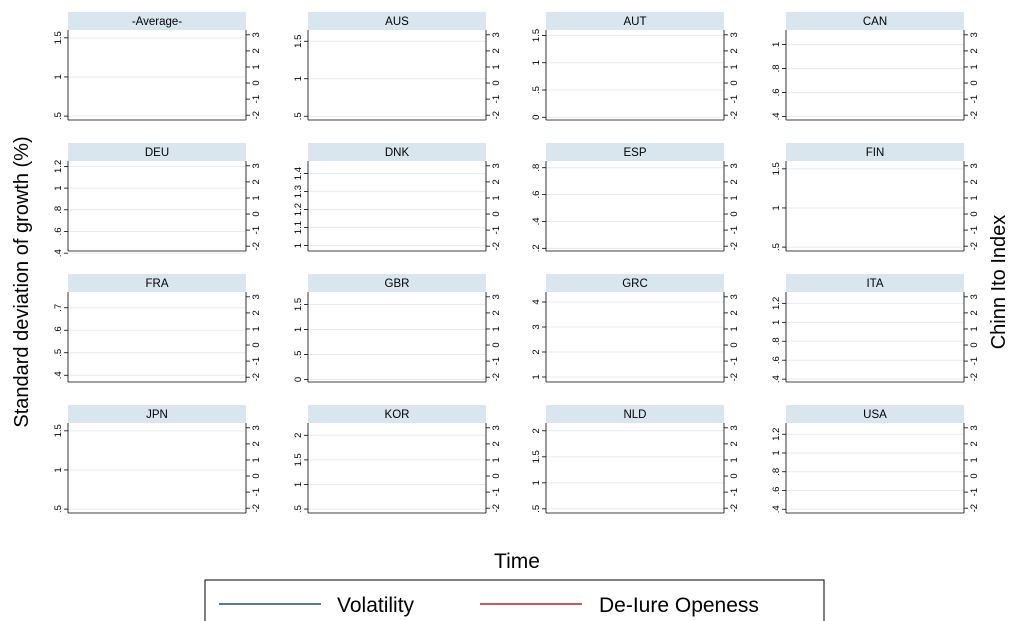 The height and width of the screenshot is (621, 1027). I want to click on panel-gbr: GBR 0 .5 1 1.5 -2 -1 0 1 2 3, so click(397, 328).